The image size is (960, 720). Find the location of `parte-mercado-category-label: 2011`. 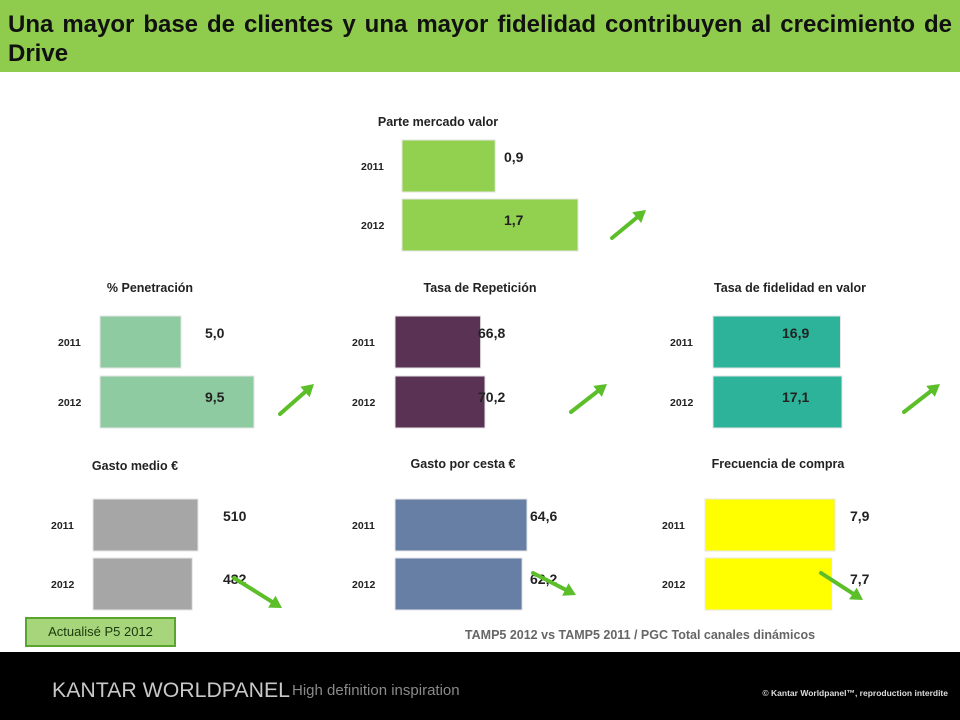

parte-mercado-category-label: 2011 is located at coordinates (372, 167).